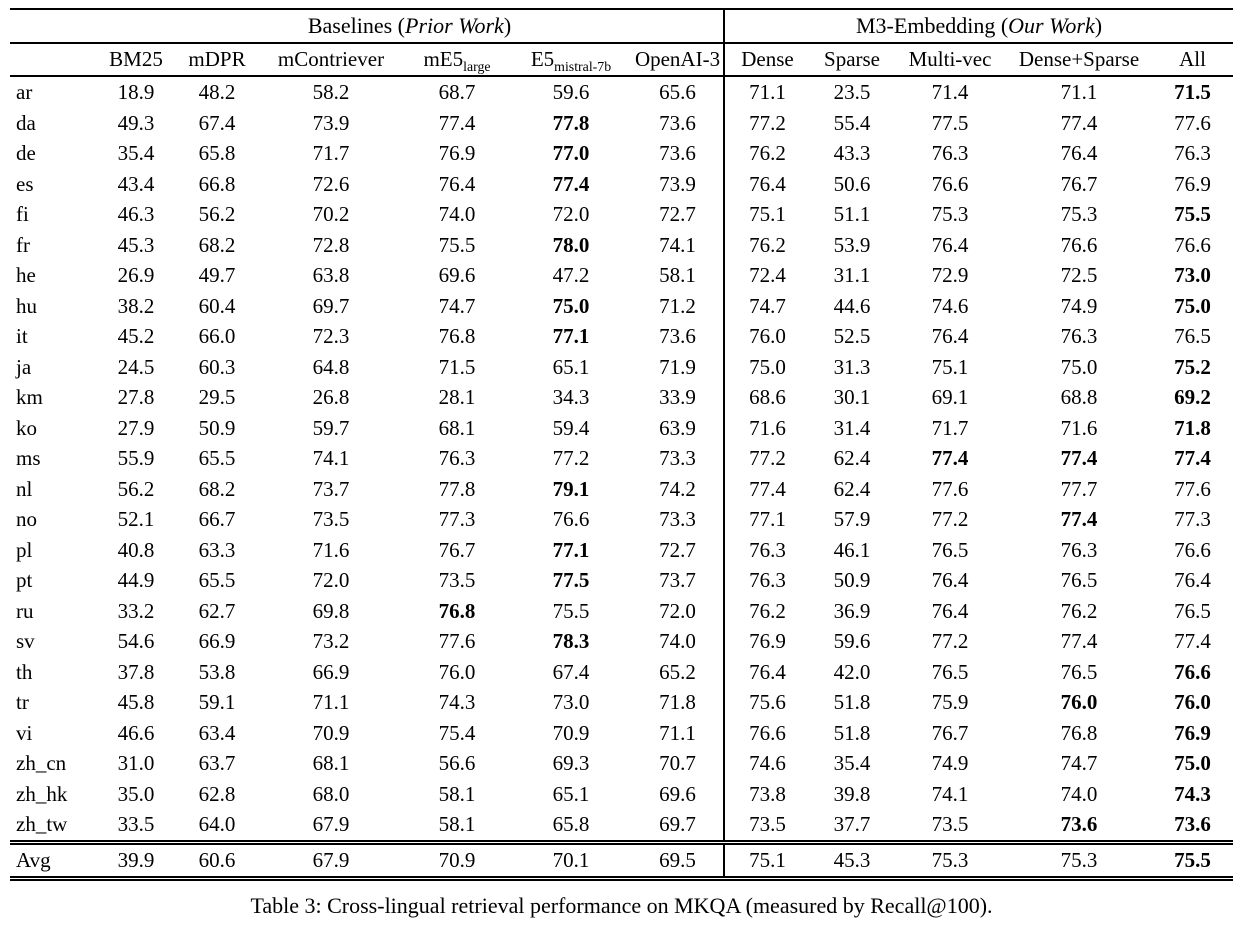 The height and width of the screenshot is (933, 1243). Describe the element at coordinates (950, 275) in the screenshot. I see `cell-he-multi-vec: 72.9` at that location.